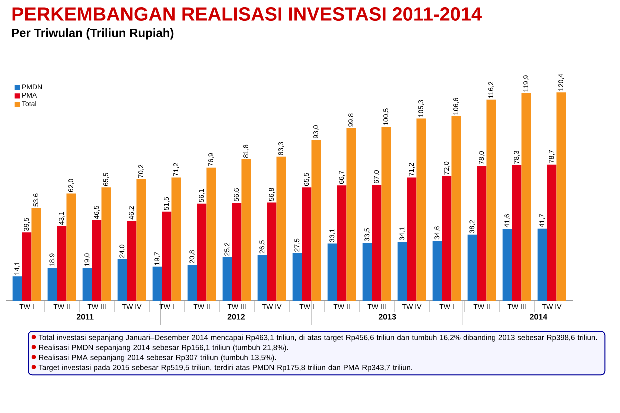 The image size is (620, 413). I want to click on text: 2014, so click(539, 317).